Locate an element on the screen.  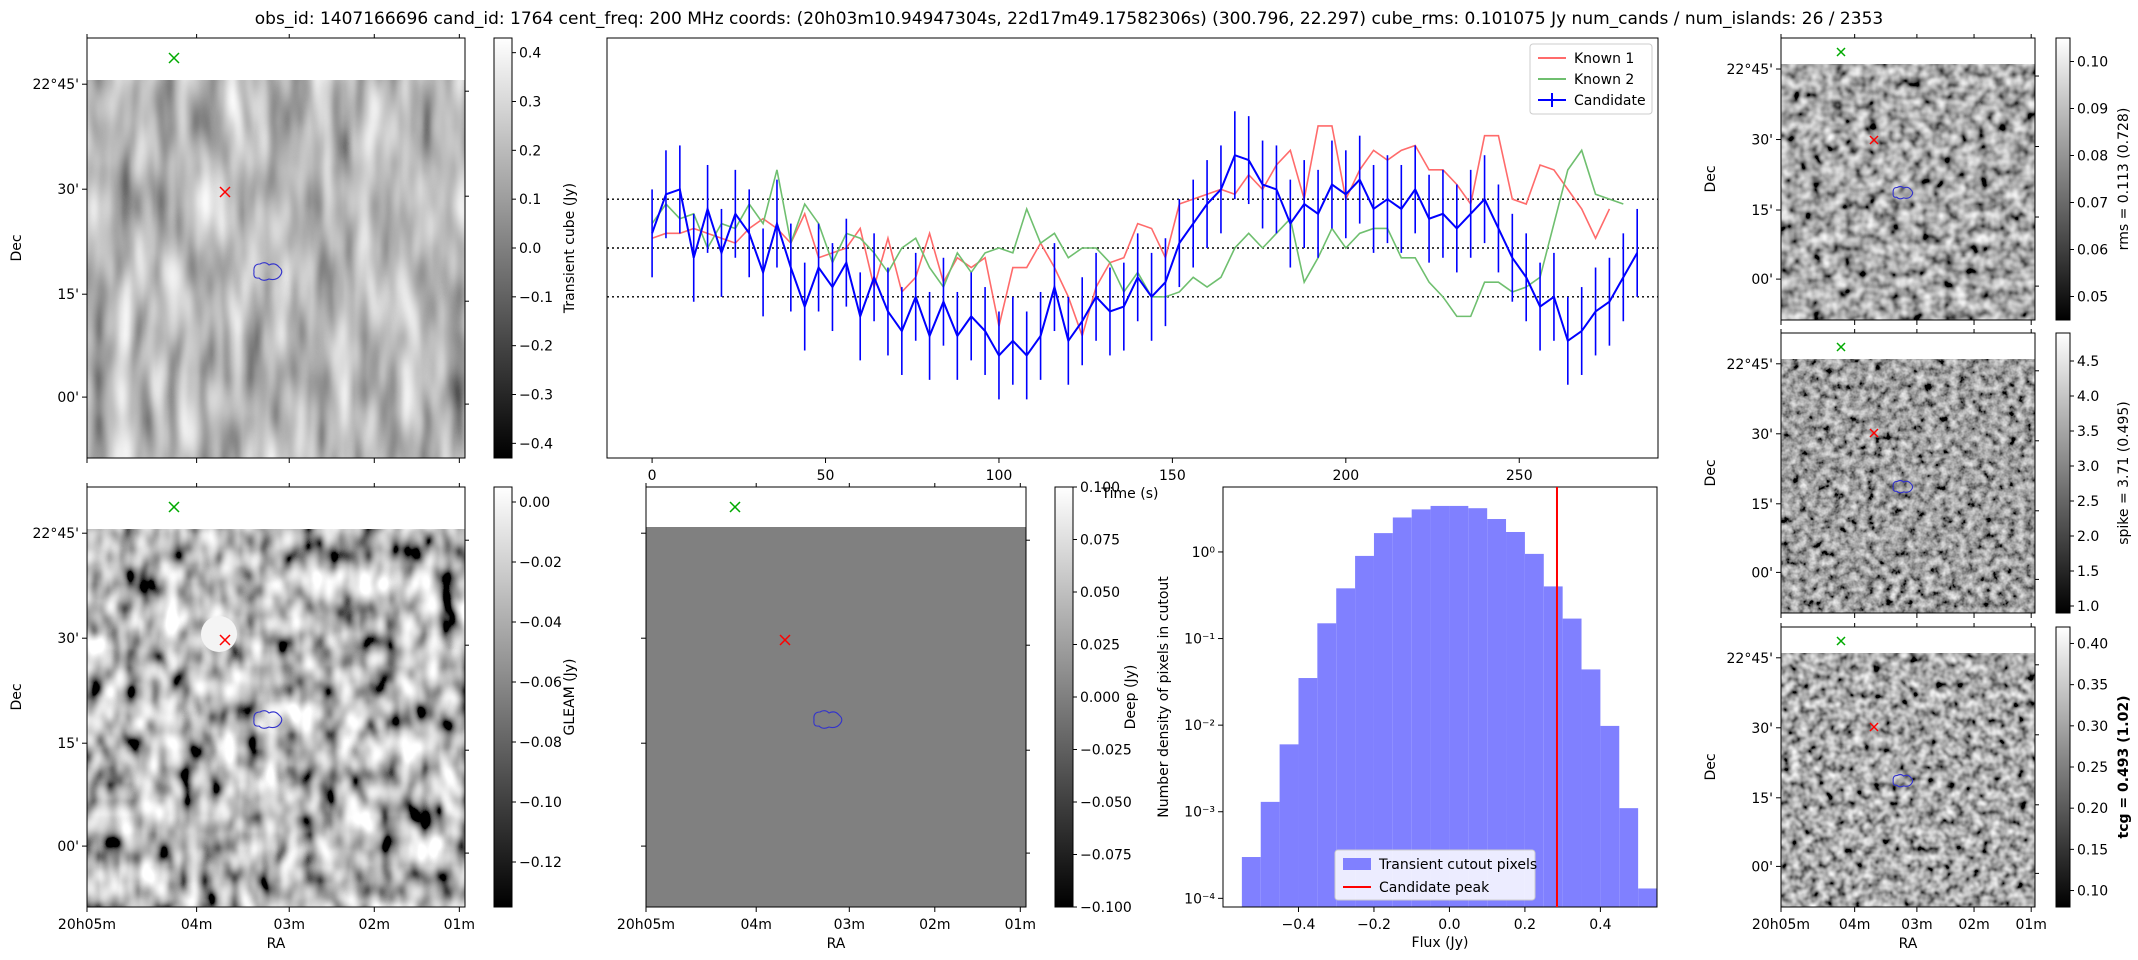
x-tick-label: −0.2 is located at coordinates (1374, 925).